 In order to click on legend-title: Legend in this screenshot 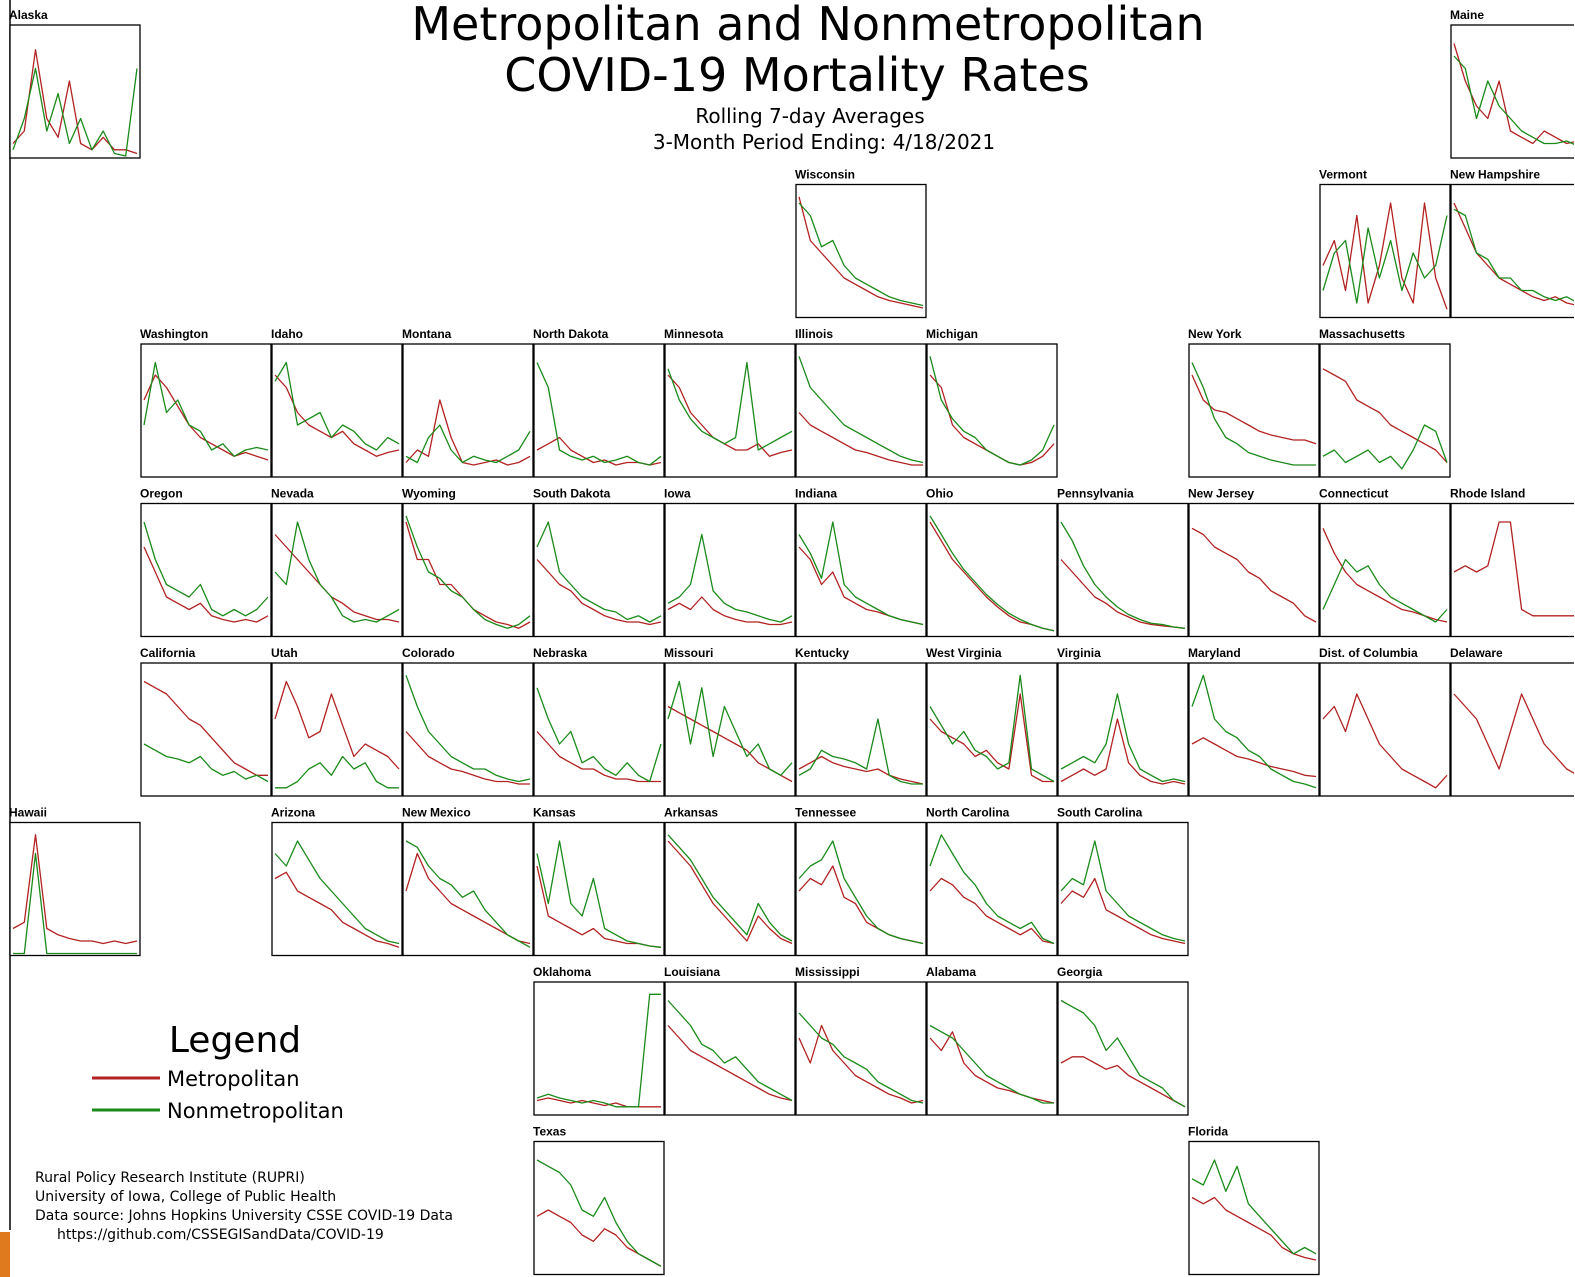, I will do `click(235, 1040)`.